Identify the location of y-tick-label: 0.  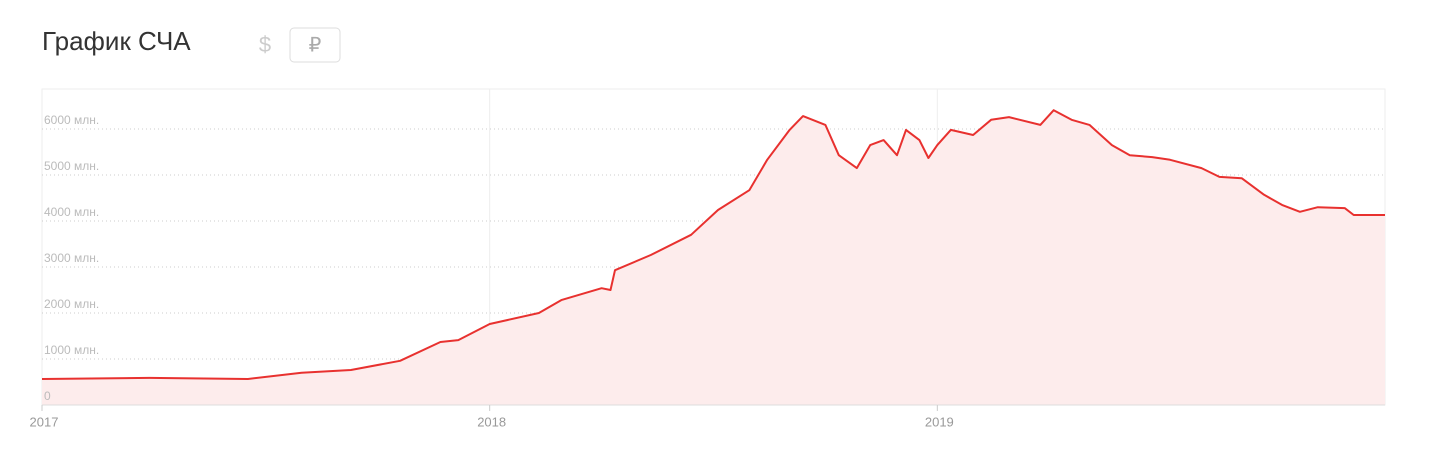
(47, 396).